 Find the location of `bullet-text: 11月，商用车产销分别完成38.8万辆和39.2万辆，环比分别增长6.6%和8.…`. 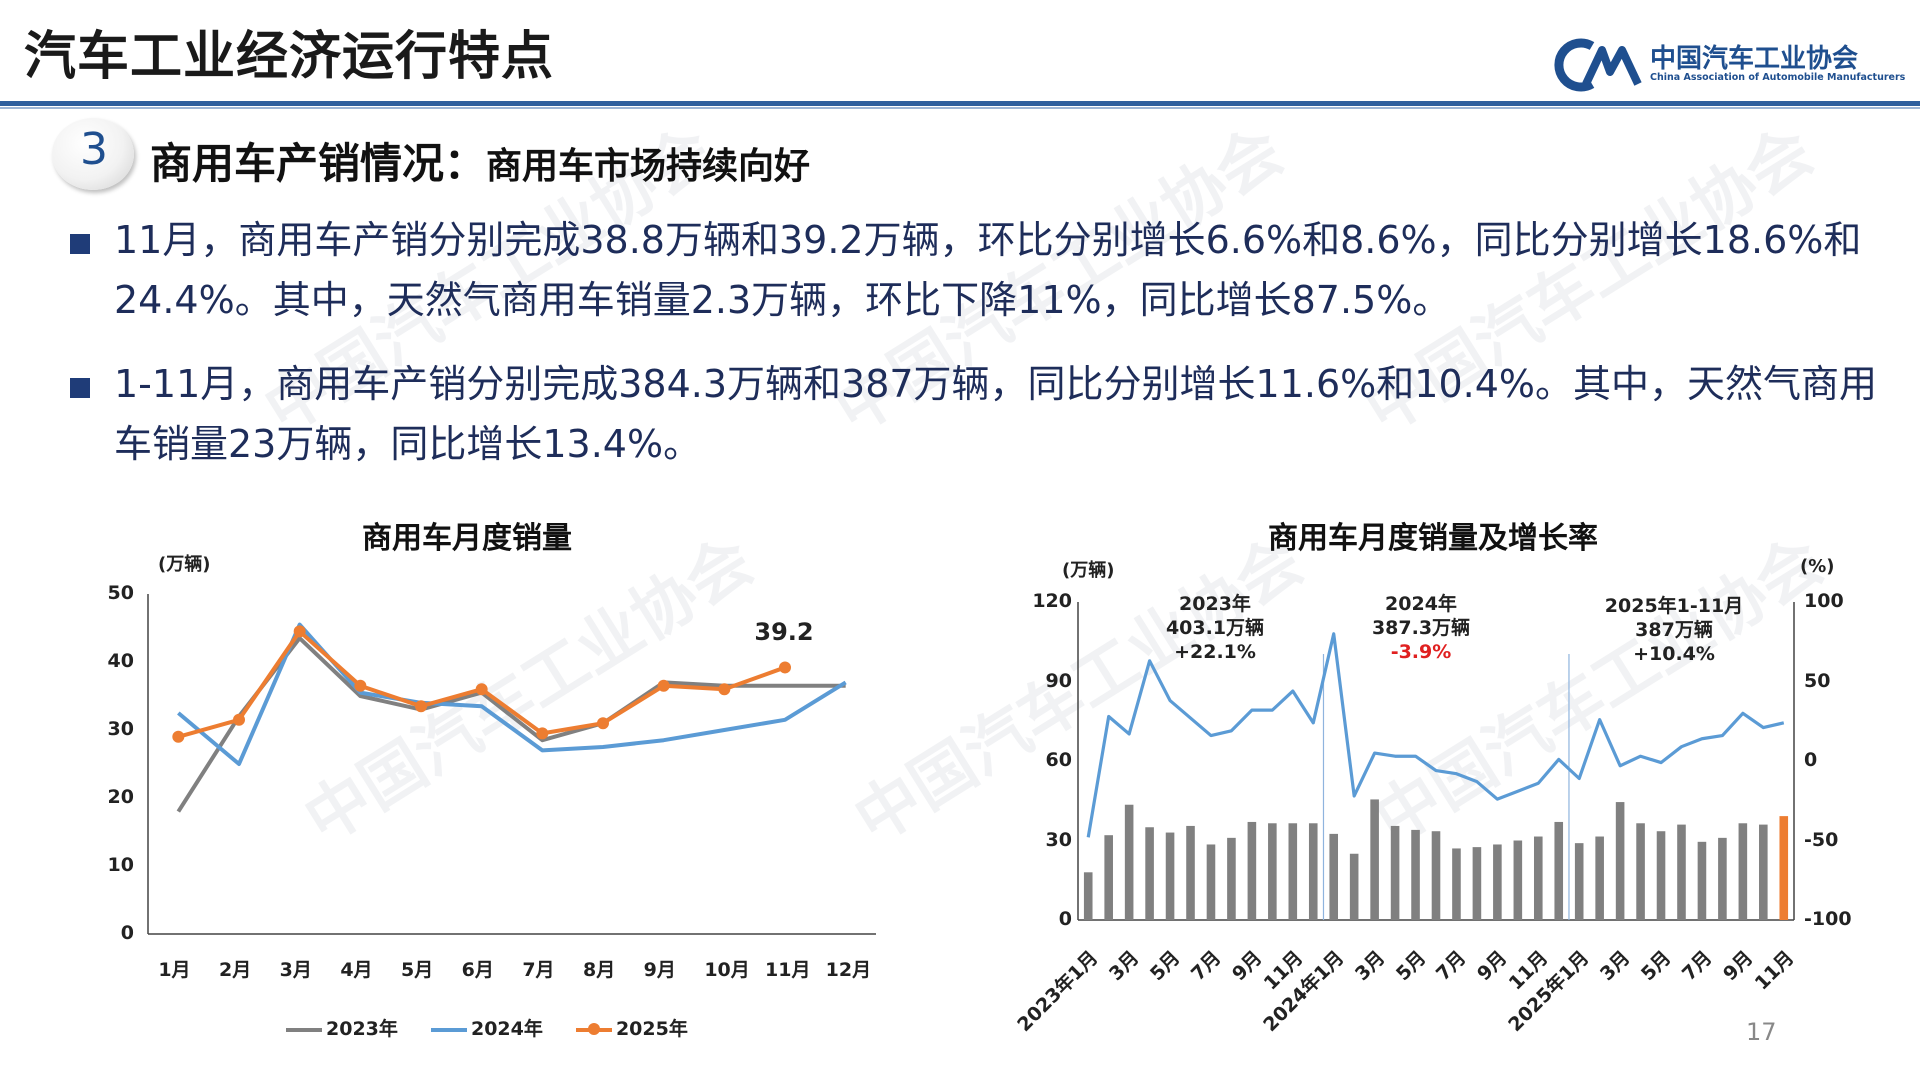

bullet-text: 11月，商用车产销分别完成38.8万辆和39.2万辆，环比分别增长6.6%和8.… is located at coordinates (988, 270).